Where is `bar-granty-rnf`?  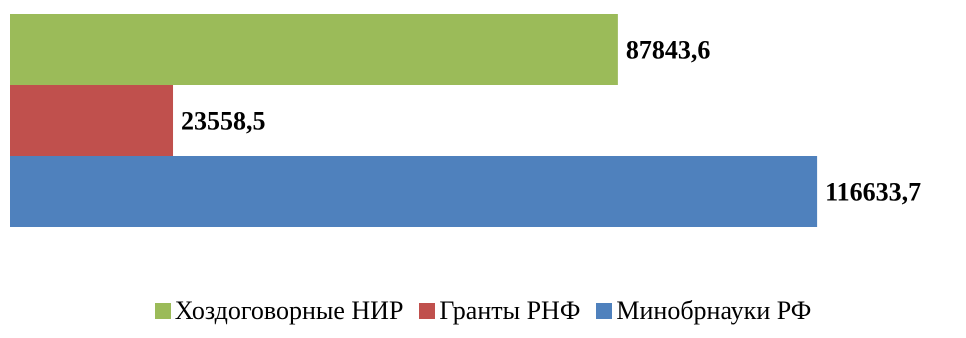 bar-granty-rnf is located at coordinates (92, 120).